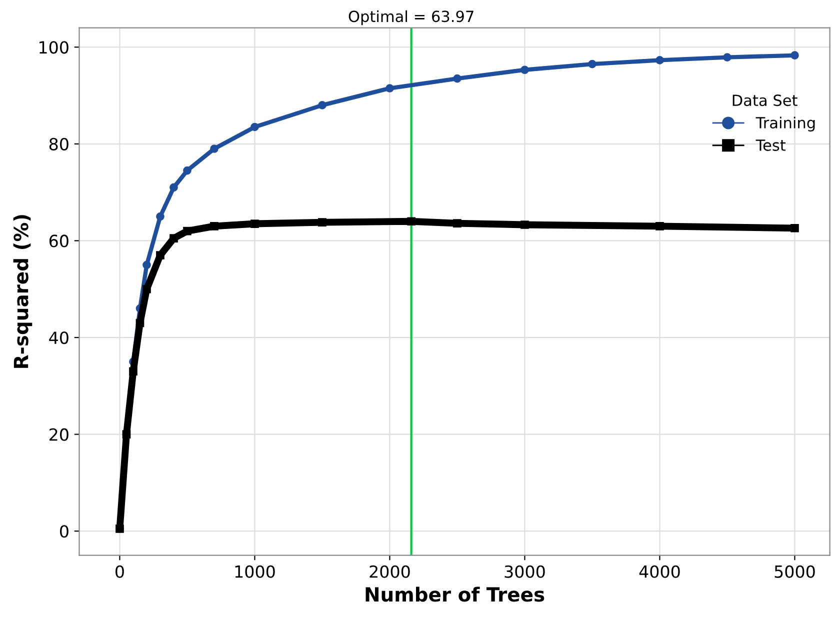 The image size is (834, 617). I want to click on legend-label: Test, so click(771, 145).